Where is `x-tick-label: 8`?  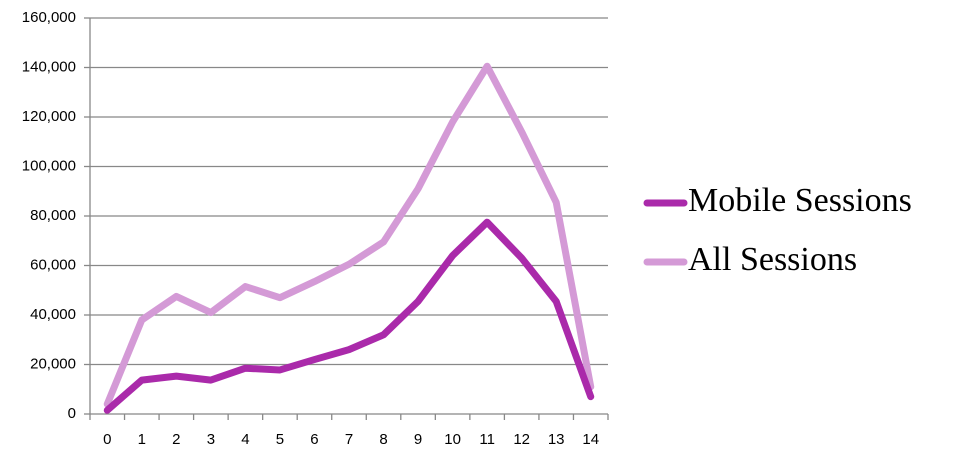 x-tick-label: 8 is located at coordinates (383, 439).